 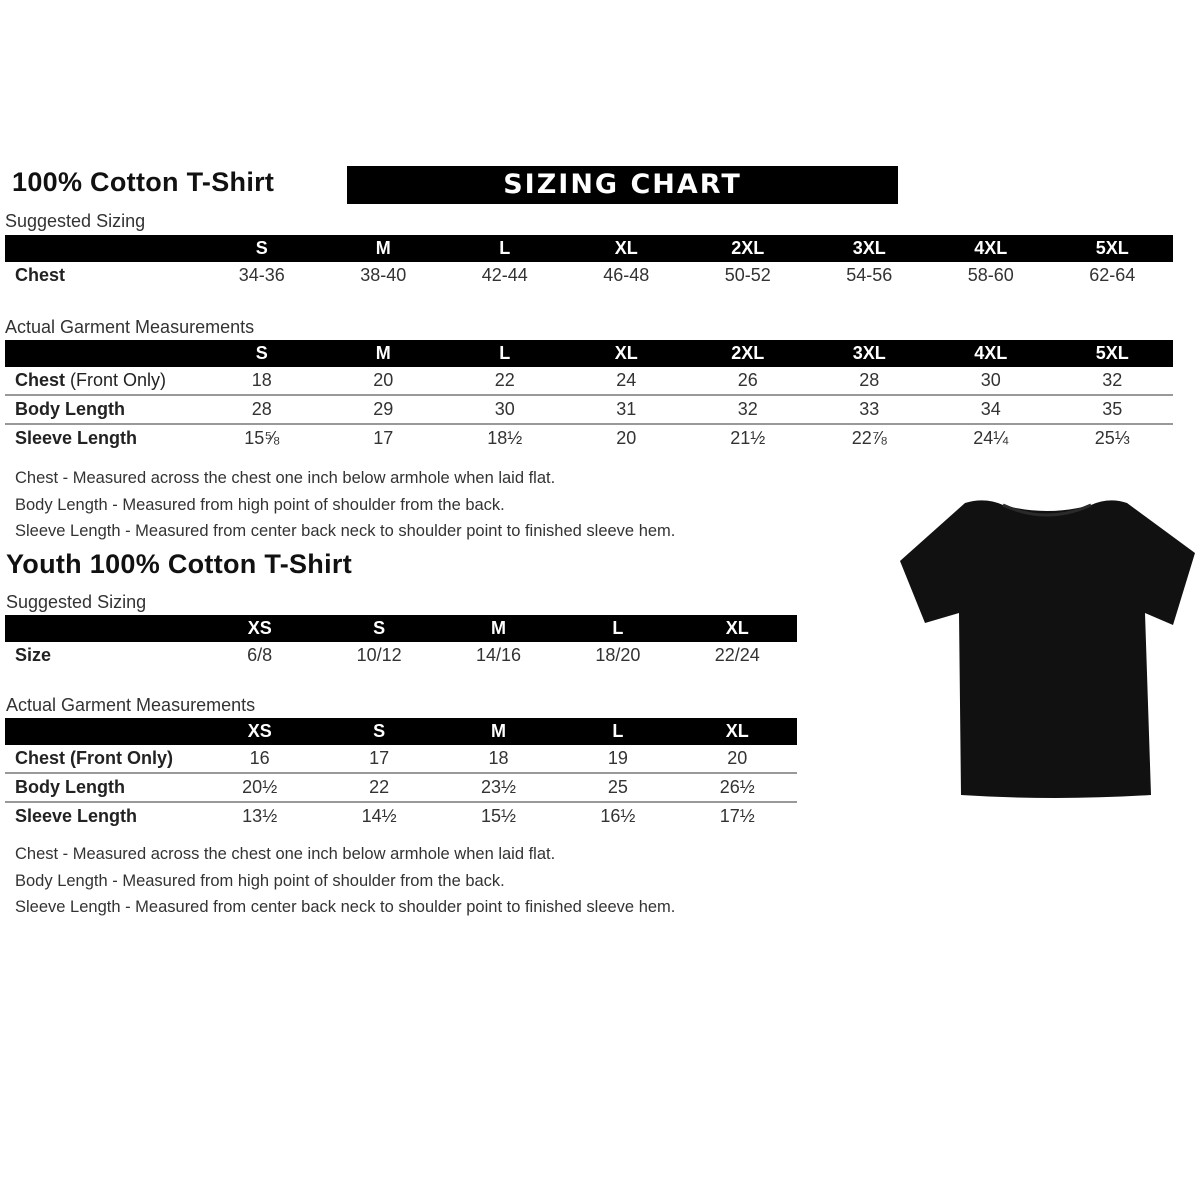 I want to click on cell-value: 14½, so click(x=379, y=816).